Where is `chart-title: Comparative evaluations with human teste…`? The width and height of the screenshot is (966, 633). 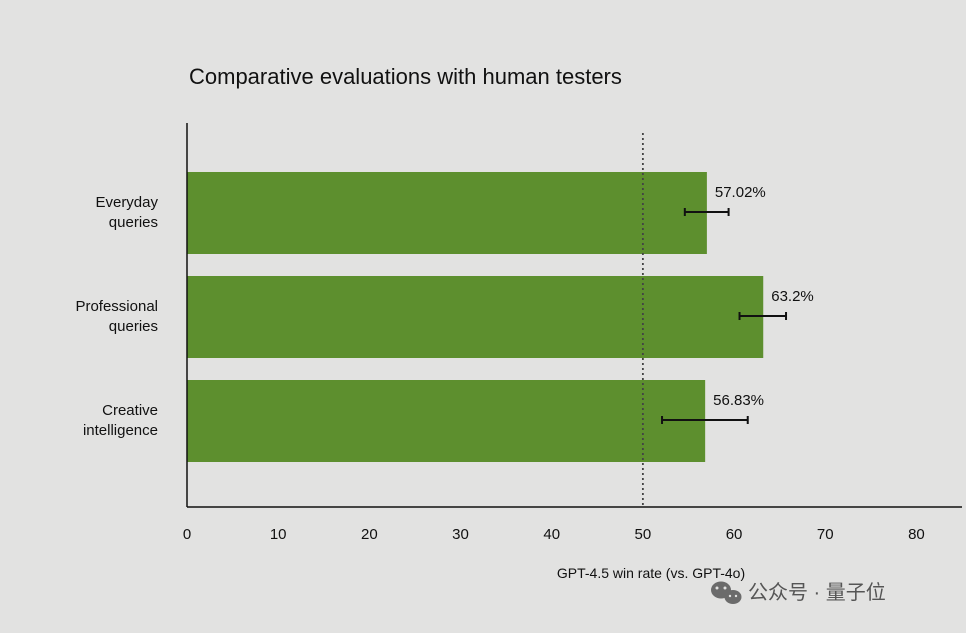 chart-title: Comparative evaluations with human teste… is located at coordinates (405, 76).